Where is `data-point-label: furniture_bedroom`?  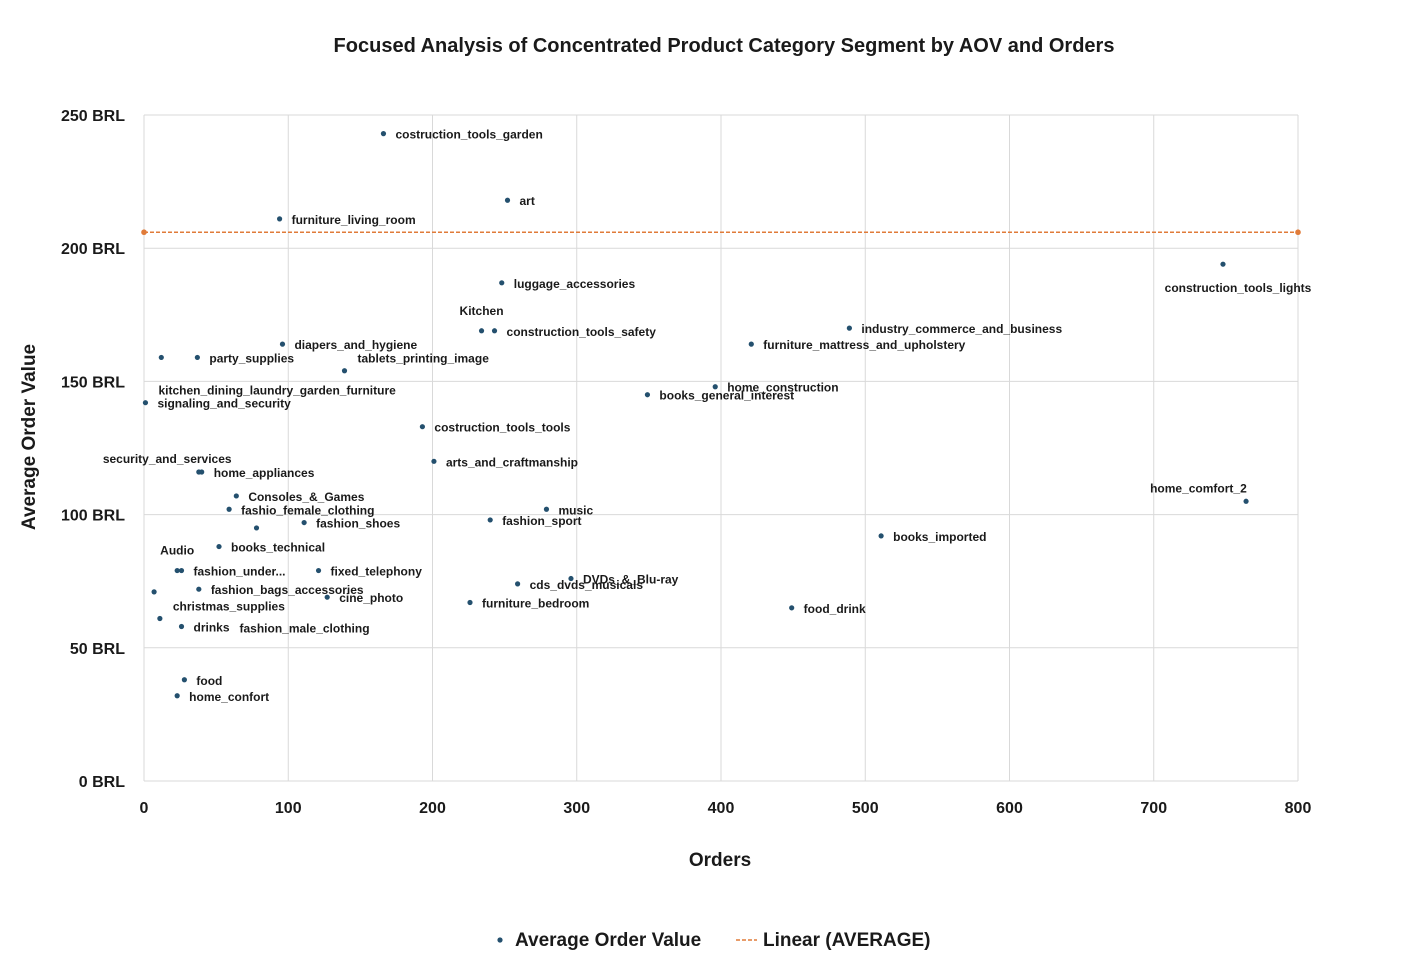 data-point-label: furniture_bedroom is located at coordinates (535, 604).